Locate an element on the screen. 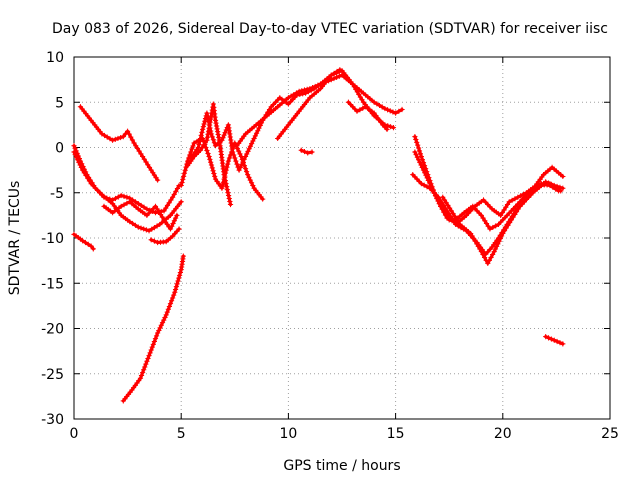 This screenshot has width=640, height=480. y-tick-label: -20 is located at coordinates (52, 330).